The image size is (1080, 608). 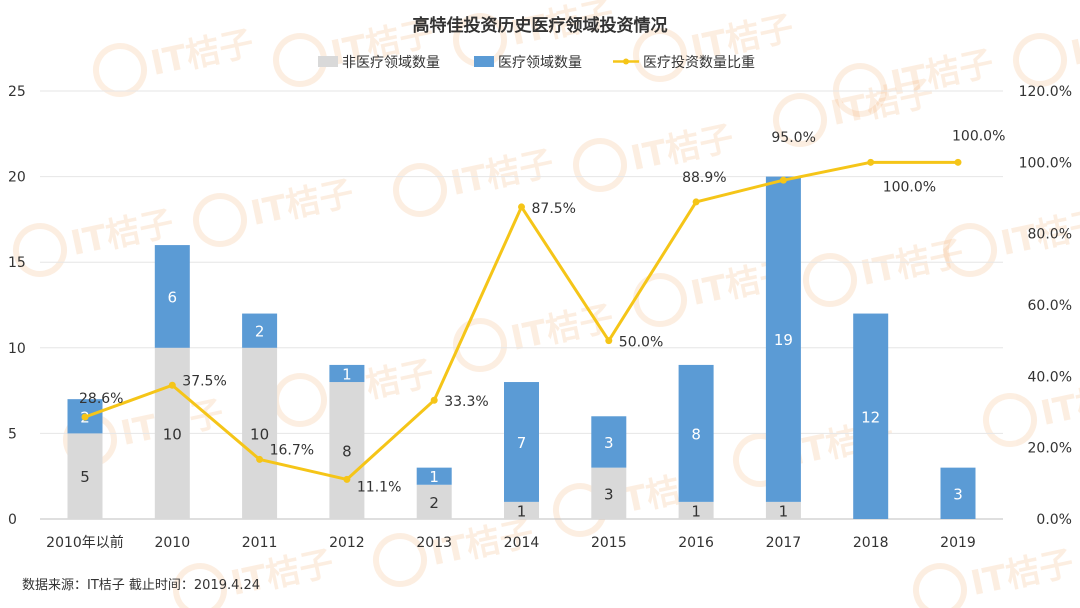 What do you see at coordinates (1045, 92) in the screenshot?
I see `y-right-tick-label: 120.0%` at bounding box center [1045, 92].